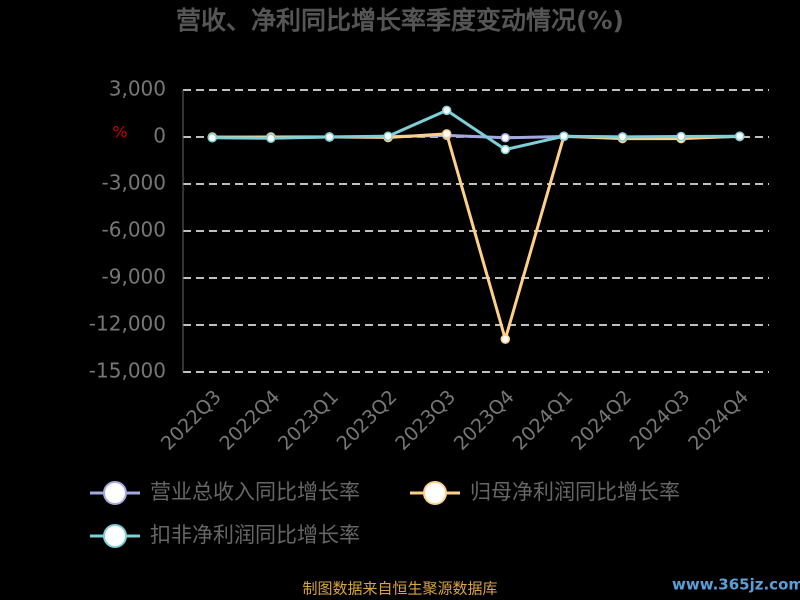 The height and width of the screenshot is (600, 800). What do you see at coordinates (119, 132) in the screenshot?
I see `y-axis-label: %` at bounding box center [119, 132].